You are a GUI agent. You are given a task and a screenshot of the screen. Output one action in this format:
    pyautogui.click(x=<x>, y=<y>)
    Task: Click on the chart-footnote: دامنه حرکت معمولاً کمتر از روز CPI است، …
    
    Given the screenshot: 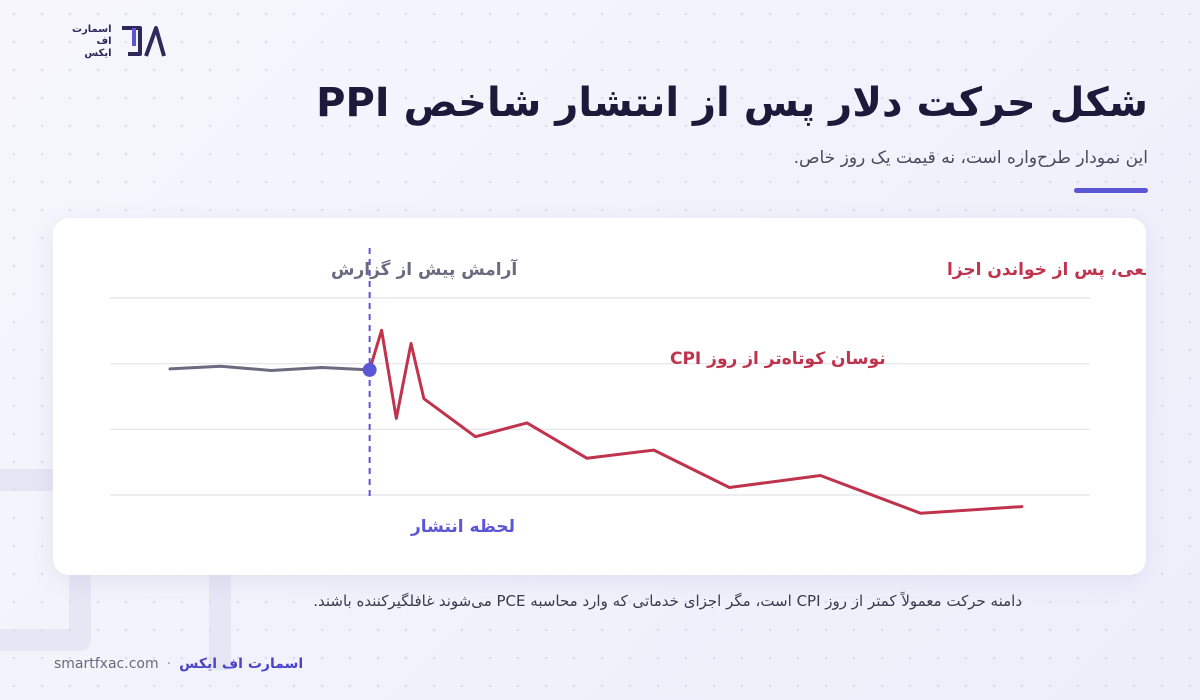 What is the action you would take?
    pyautogui.click(x=667, y=601)
    